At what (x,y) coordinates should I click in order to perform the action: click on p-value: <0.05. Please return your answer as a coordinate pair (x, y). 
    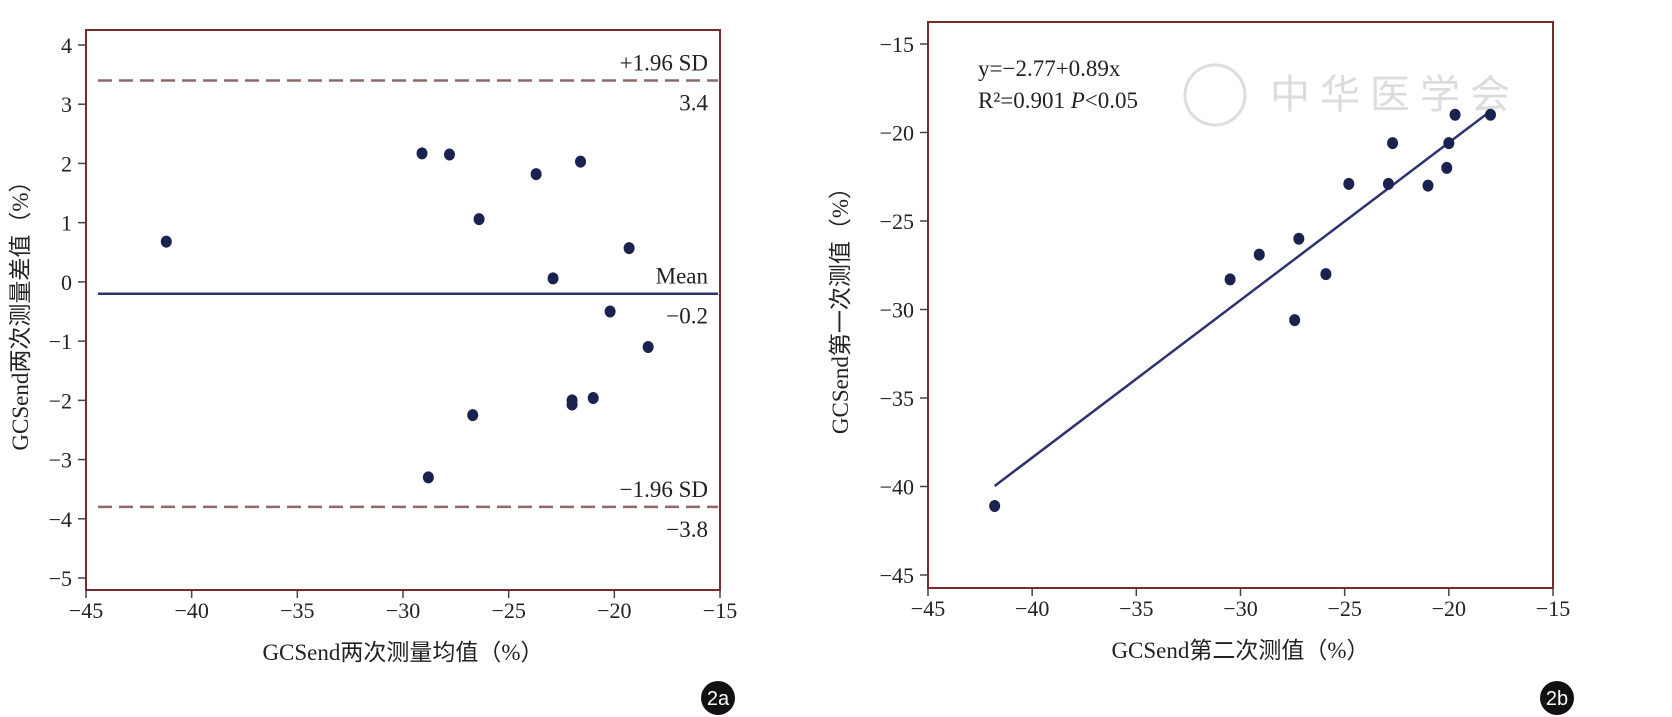
    Looking at the image, I should click on (1111, 100).